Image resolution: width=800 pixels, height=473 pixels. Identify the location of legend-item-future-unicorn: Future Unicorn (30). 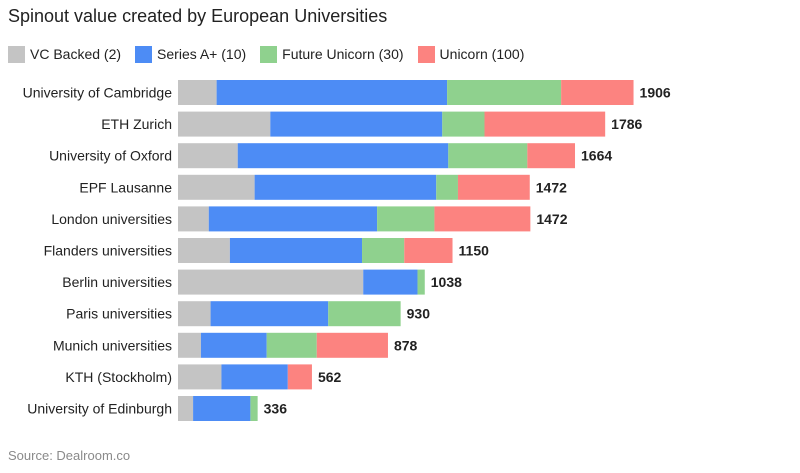
(332, 54).